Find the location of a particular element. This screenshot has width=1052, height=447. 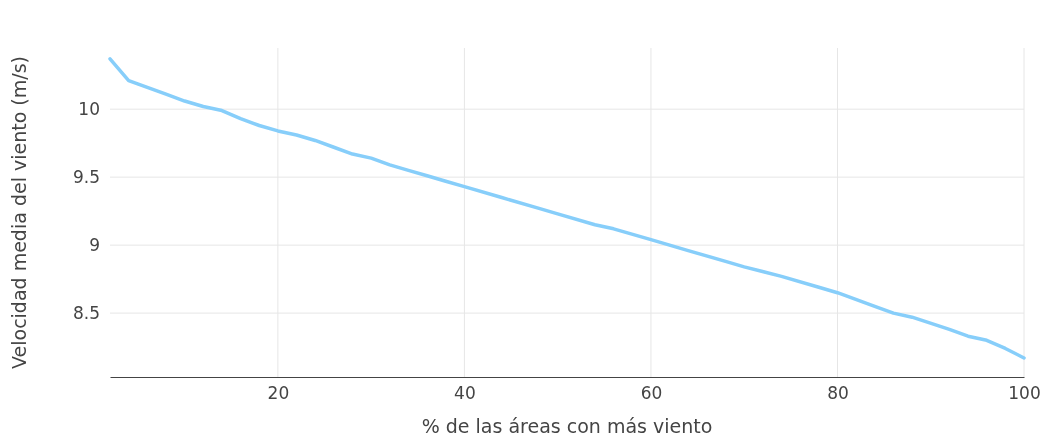

y-tick-label: 9.5 is located at coordinates (86, 177).